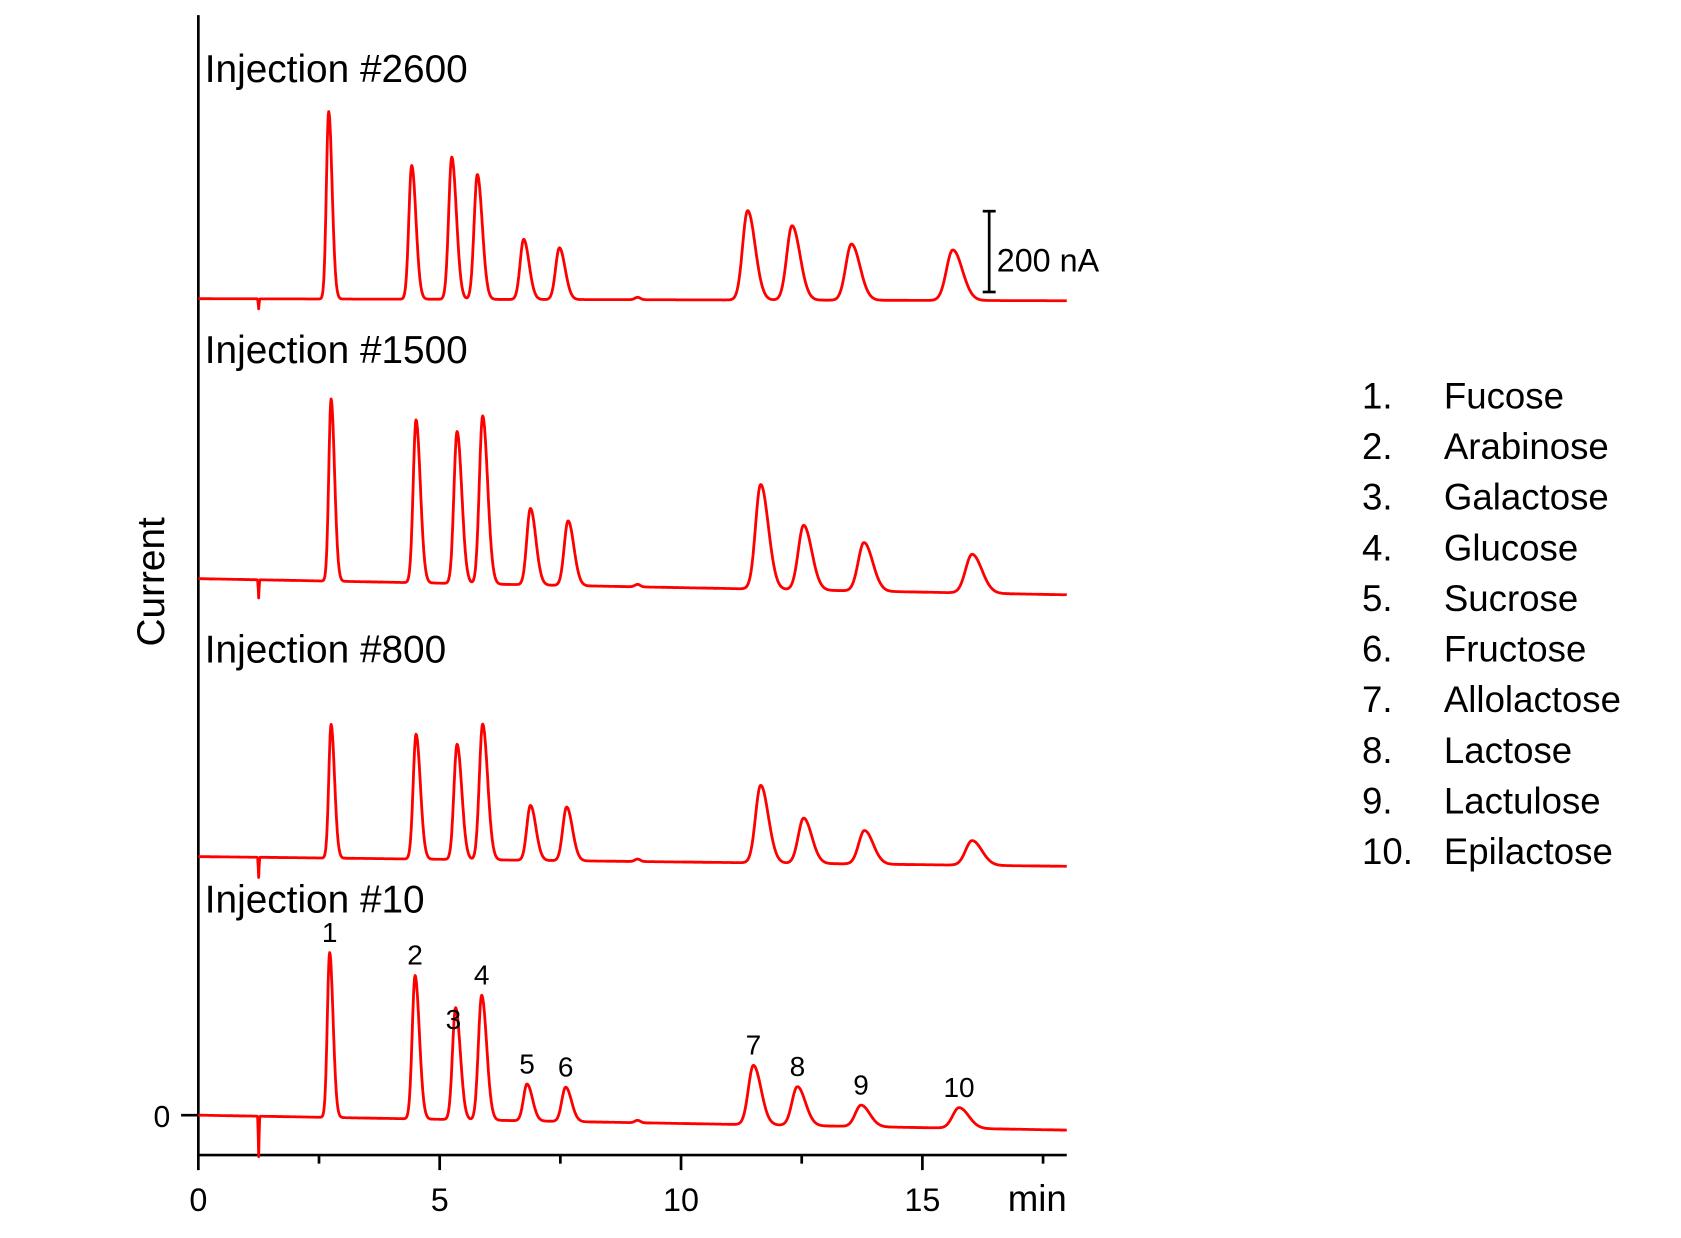  I want to click on legend-compound: Allolactose, so click(1532, 699).